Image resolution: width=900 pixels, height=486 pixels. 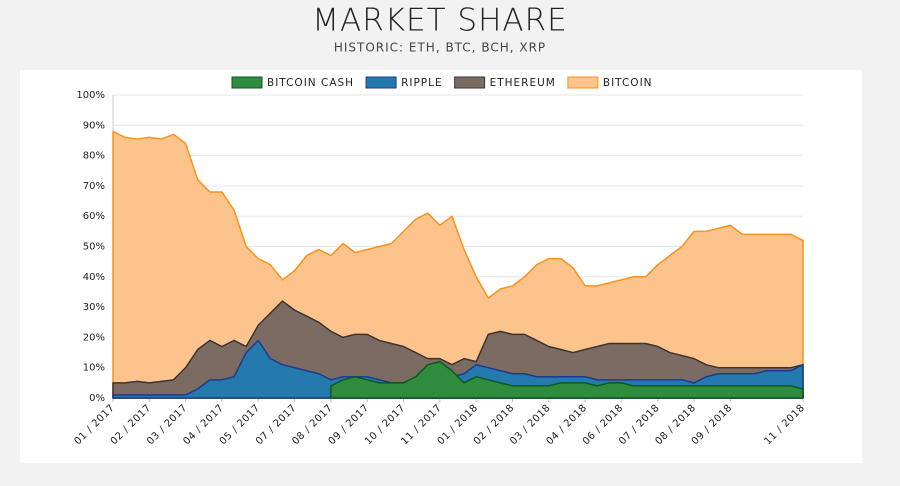 I want to click on legend-label: BITCOIN CASH, so click(x=310, y=83).